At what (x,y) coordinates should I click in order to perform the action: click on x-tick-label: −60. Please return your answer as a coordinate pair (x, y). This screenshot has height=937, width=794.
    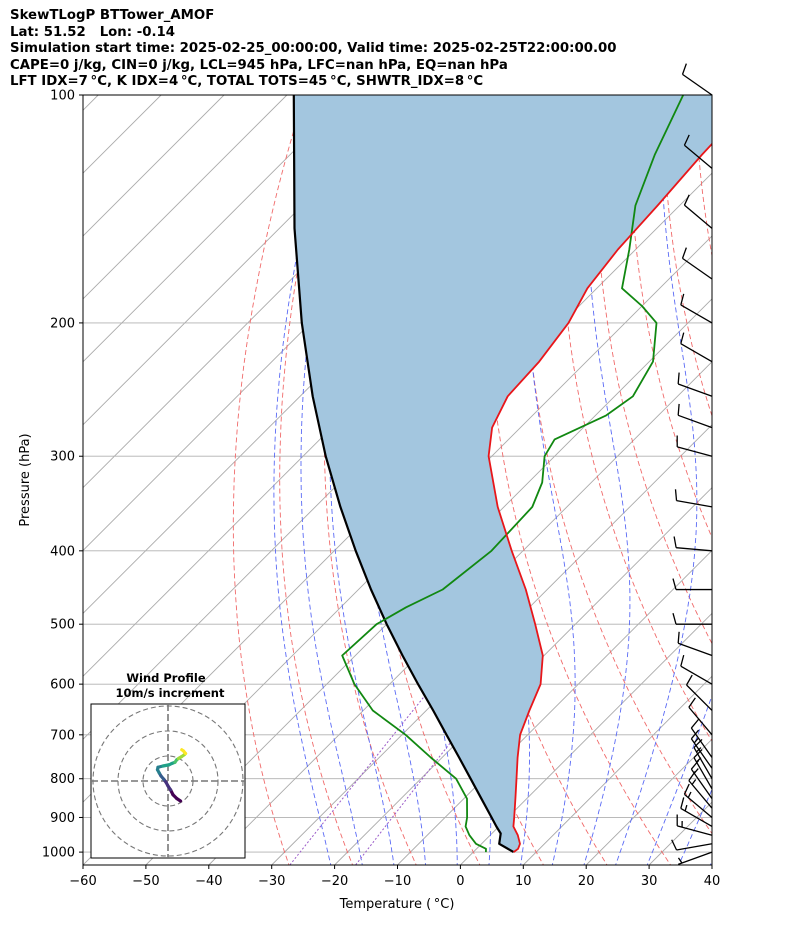
    Looking at the image, I should click on (82, 881).